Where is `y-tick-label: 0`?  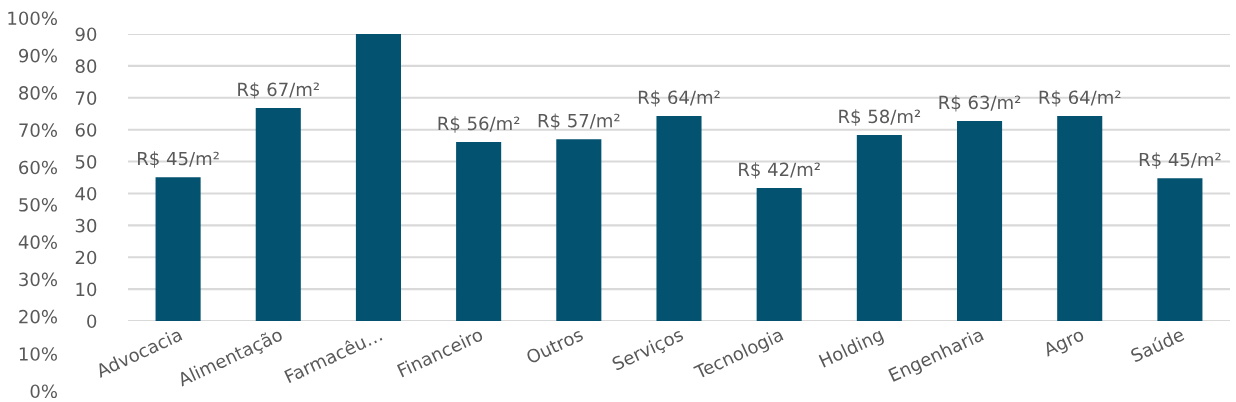 y-tick-label: 0 is located at coordinates (92, 321).